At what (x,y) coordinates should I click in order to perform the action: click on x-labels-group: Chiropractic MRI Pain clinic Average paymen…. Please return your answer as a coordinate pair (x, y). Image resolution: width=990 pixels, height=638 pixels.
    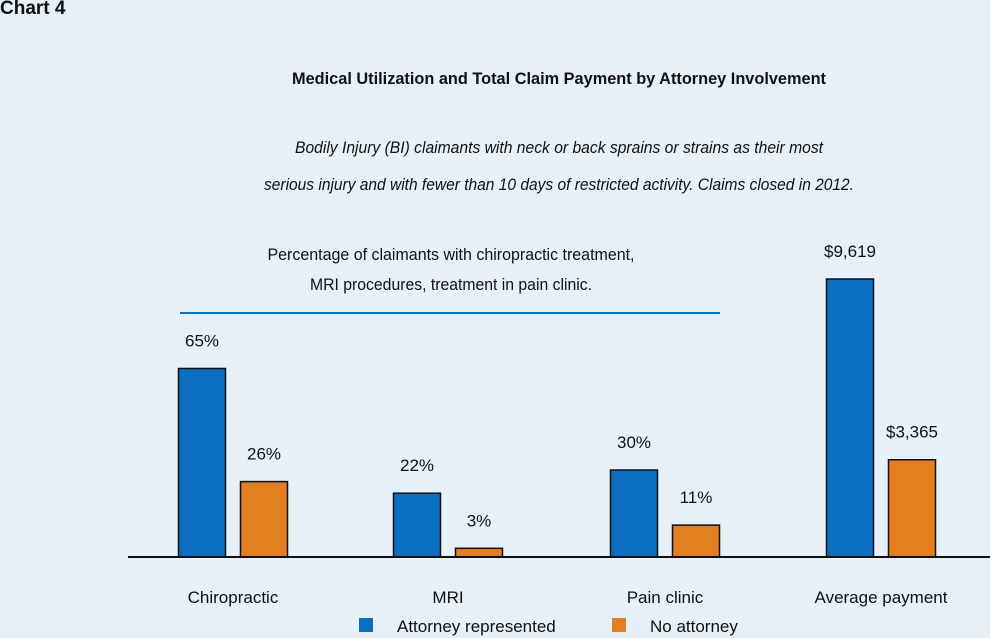
    Looking at the image, I should click on (568, 597).